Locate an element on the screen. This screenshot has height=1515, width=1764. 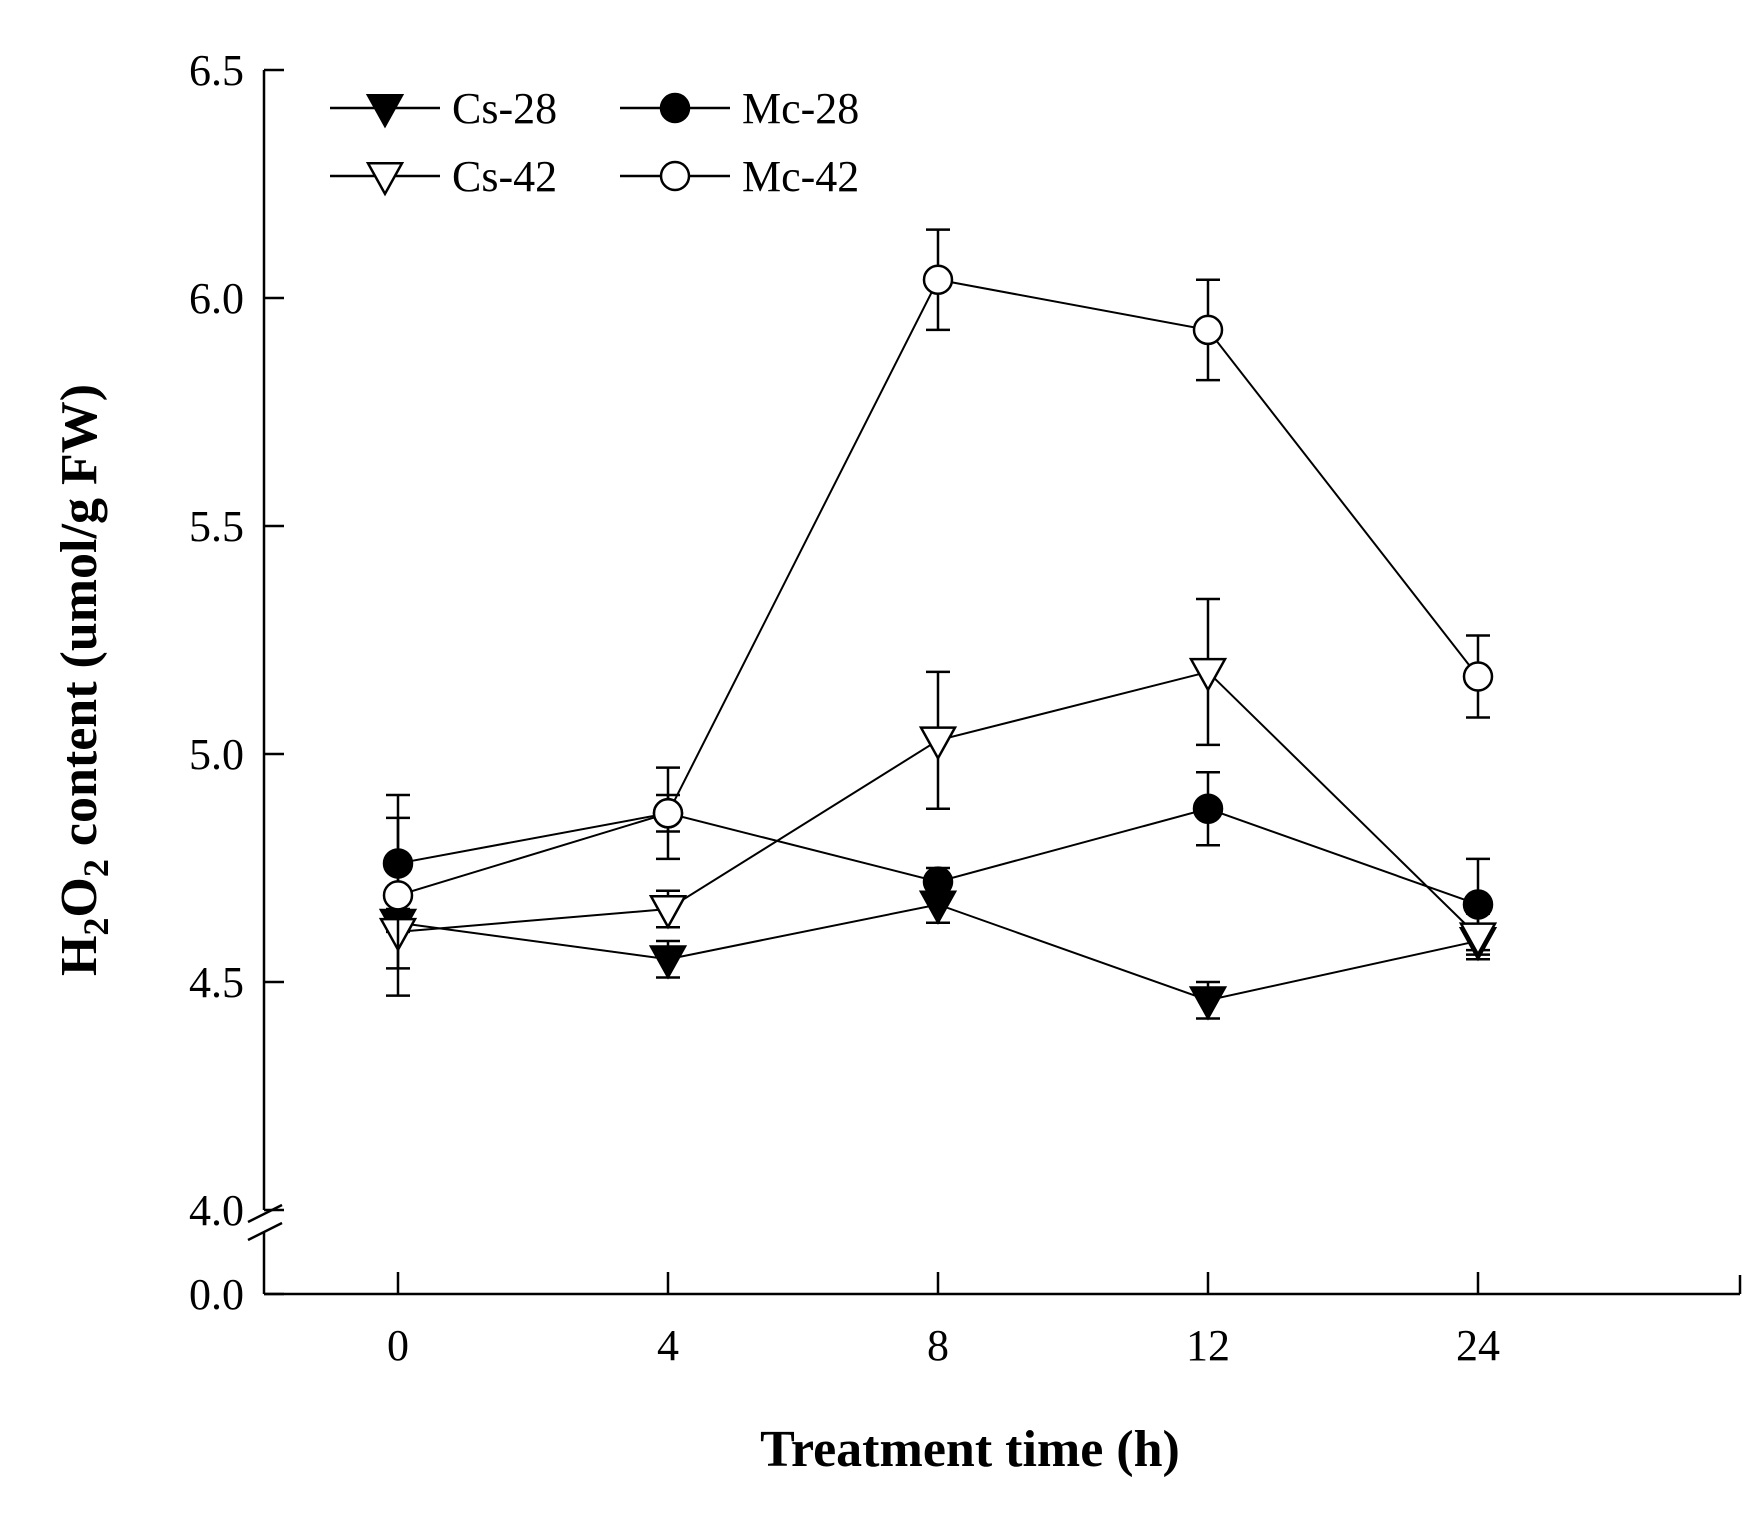
y-tick-label: 6.0 is located at coordinates (216, 298).